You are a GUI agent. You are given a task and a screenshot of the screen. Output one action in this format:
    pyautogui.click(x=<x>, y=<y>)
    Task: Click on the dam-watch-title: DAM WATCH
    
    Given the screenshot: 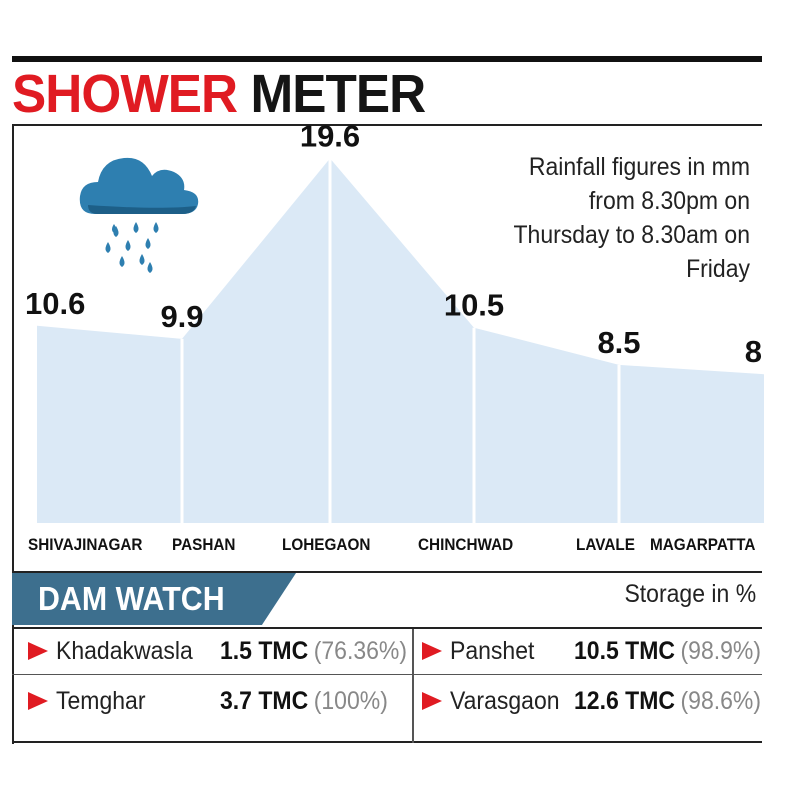 What is the action you would take?
    pyautogui.click(x=131, y=598)
    